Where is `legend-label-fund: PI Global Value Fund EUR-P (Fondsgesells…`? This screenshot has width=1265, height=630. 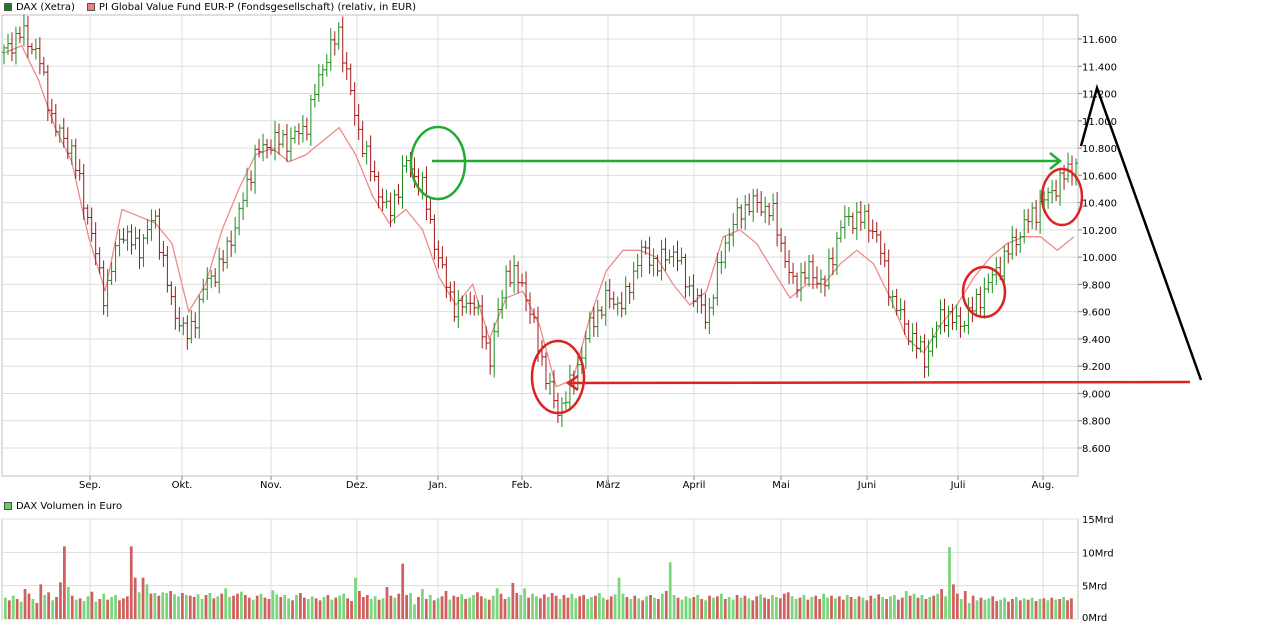 legend-label-fund: PI Global Value Fund EUR-P (Fondsgesells… is located at coordinates (257, 7).